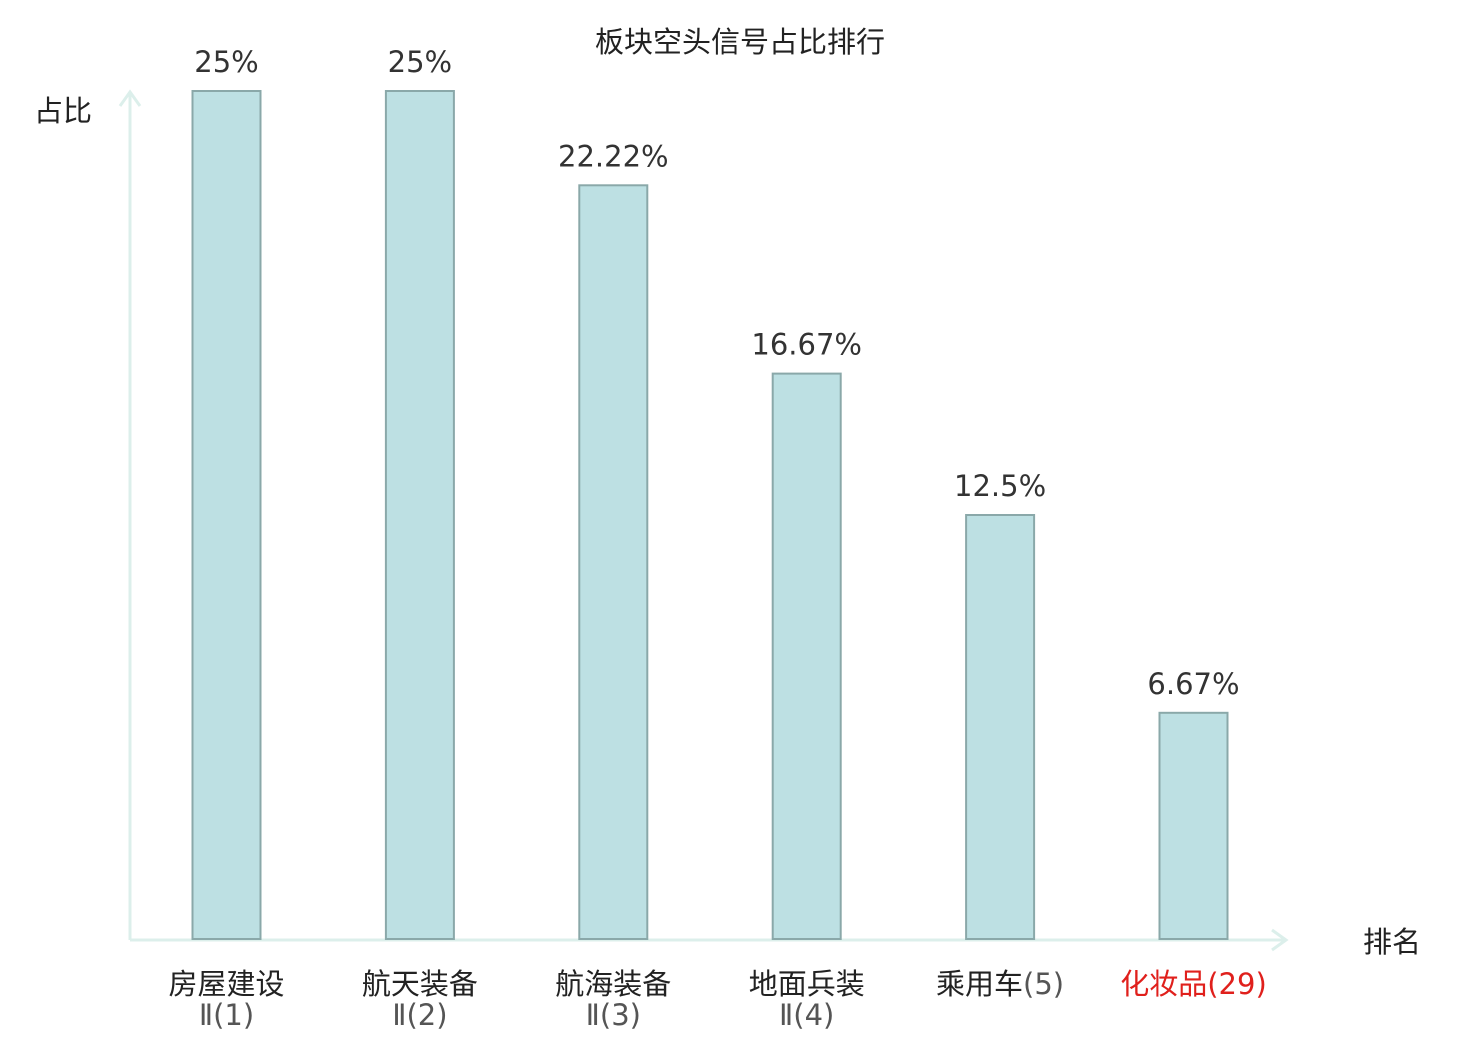  Describe the element at coordinates (1237, 984) in the screenshot. I see `x-tick-rank-6: (29)` at that location.